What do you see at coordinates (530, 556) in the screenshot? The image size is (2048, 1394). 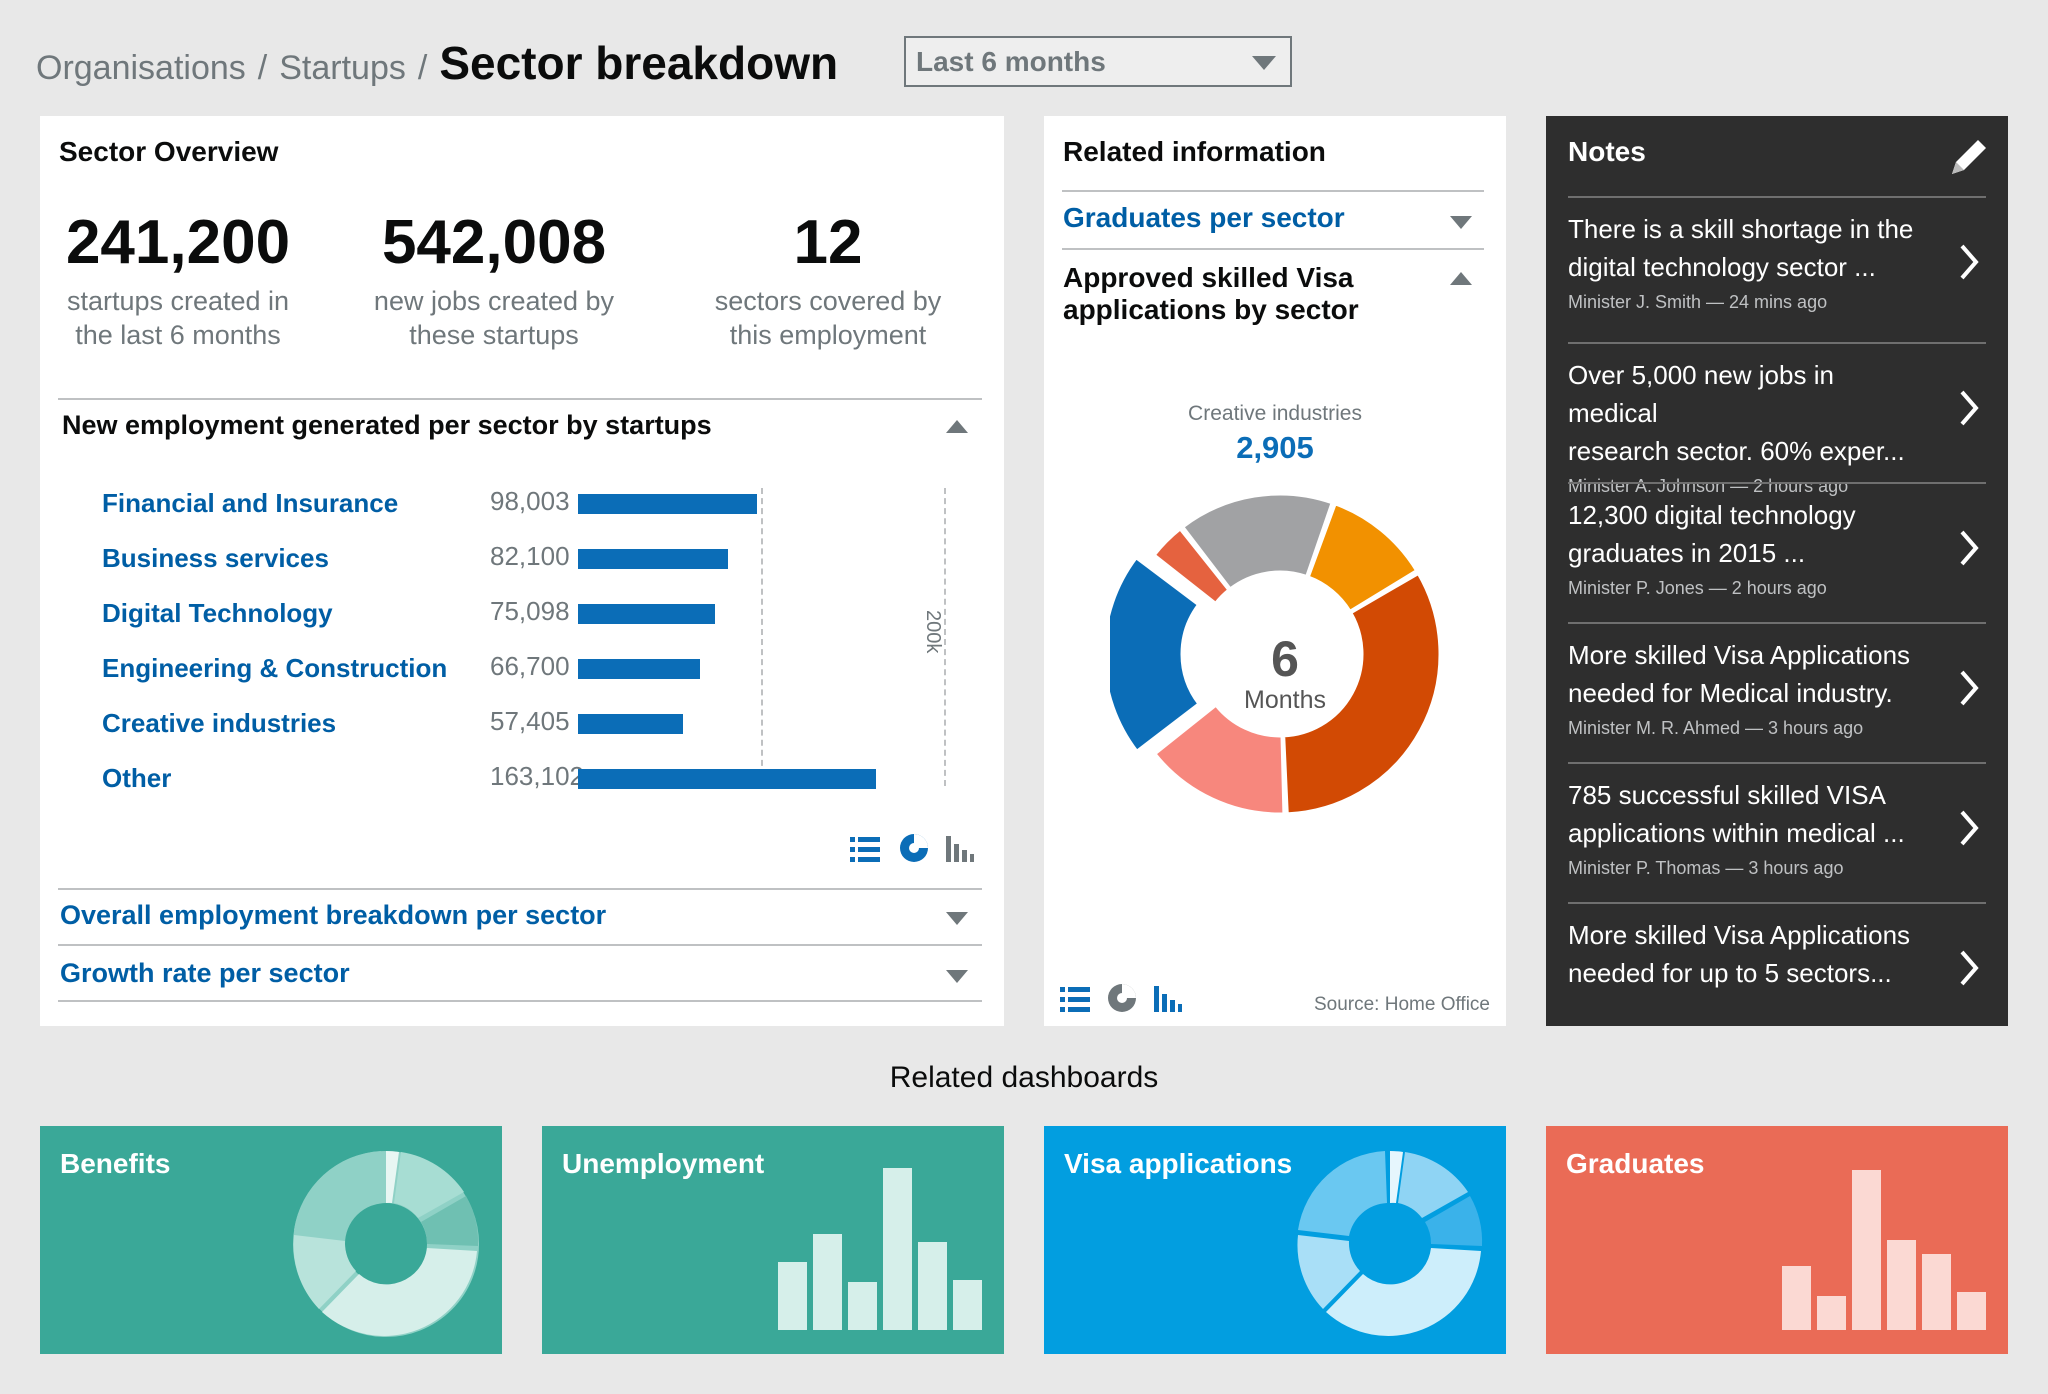 I see `bar-value-label: 82,100` at bounding box center [530, 556].